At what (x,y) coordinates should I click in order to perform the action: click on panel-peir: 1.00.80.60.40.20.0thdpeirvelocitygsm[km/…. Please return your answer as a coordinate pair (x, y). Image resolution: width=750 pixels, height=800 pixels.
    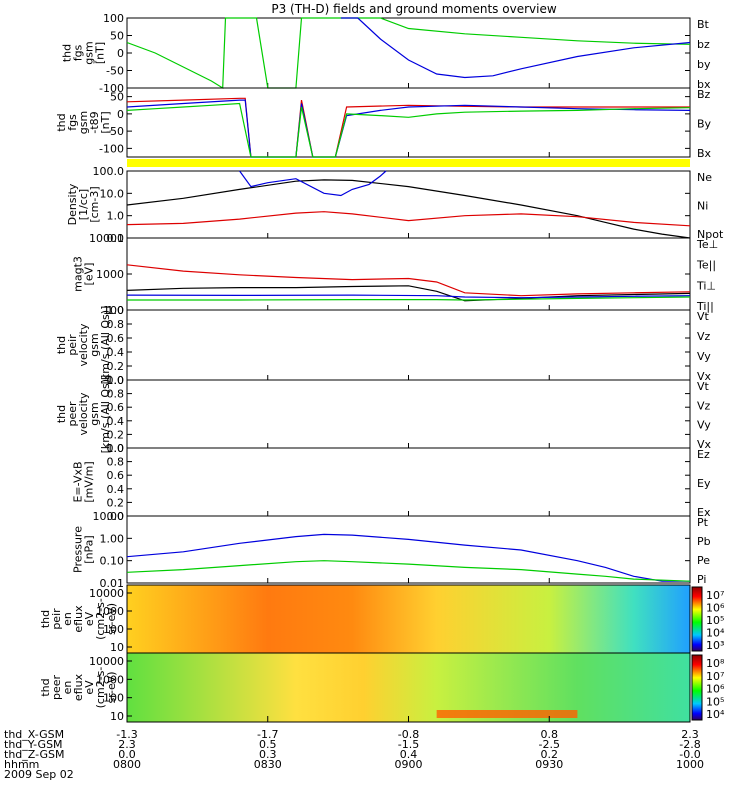
    Looking at the image, I should click on (383, 345).